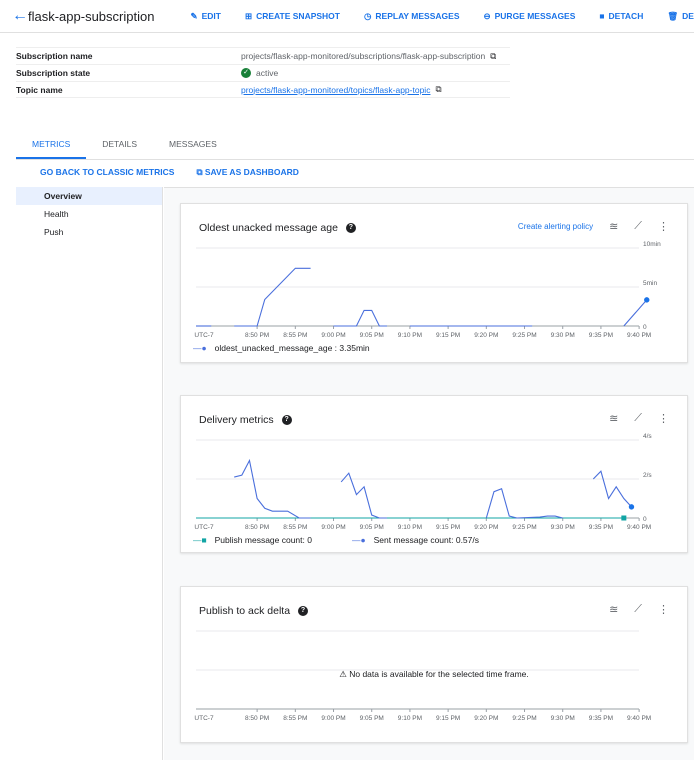 Image resolution: width=694 pixels, height=760 pixels. I want to click on legend-item: —● oldest_unacked_message_age : 3.35min, so click(281, 348).